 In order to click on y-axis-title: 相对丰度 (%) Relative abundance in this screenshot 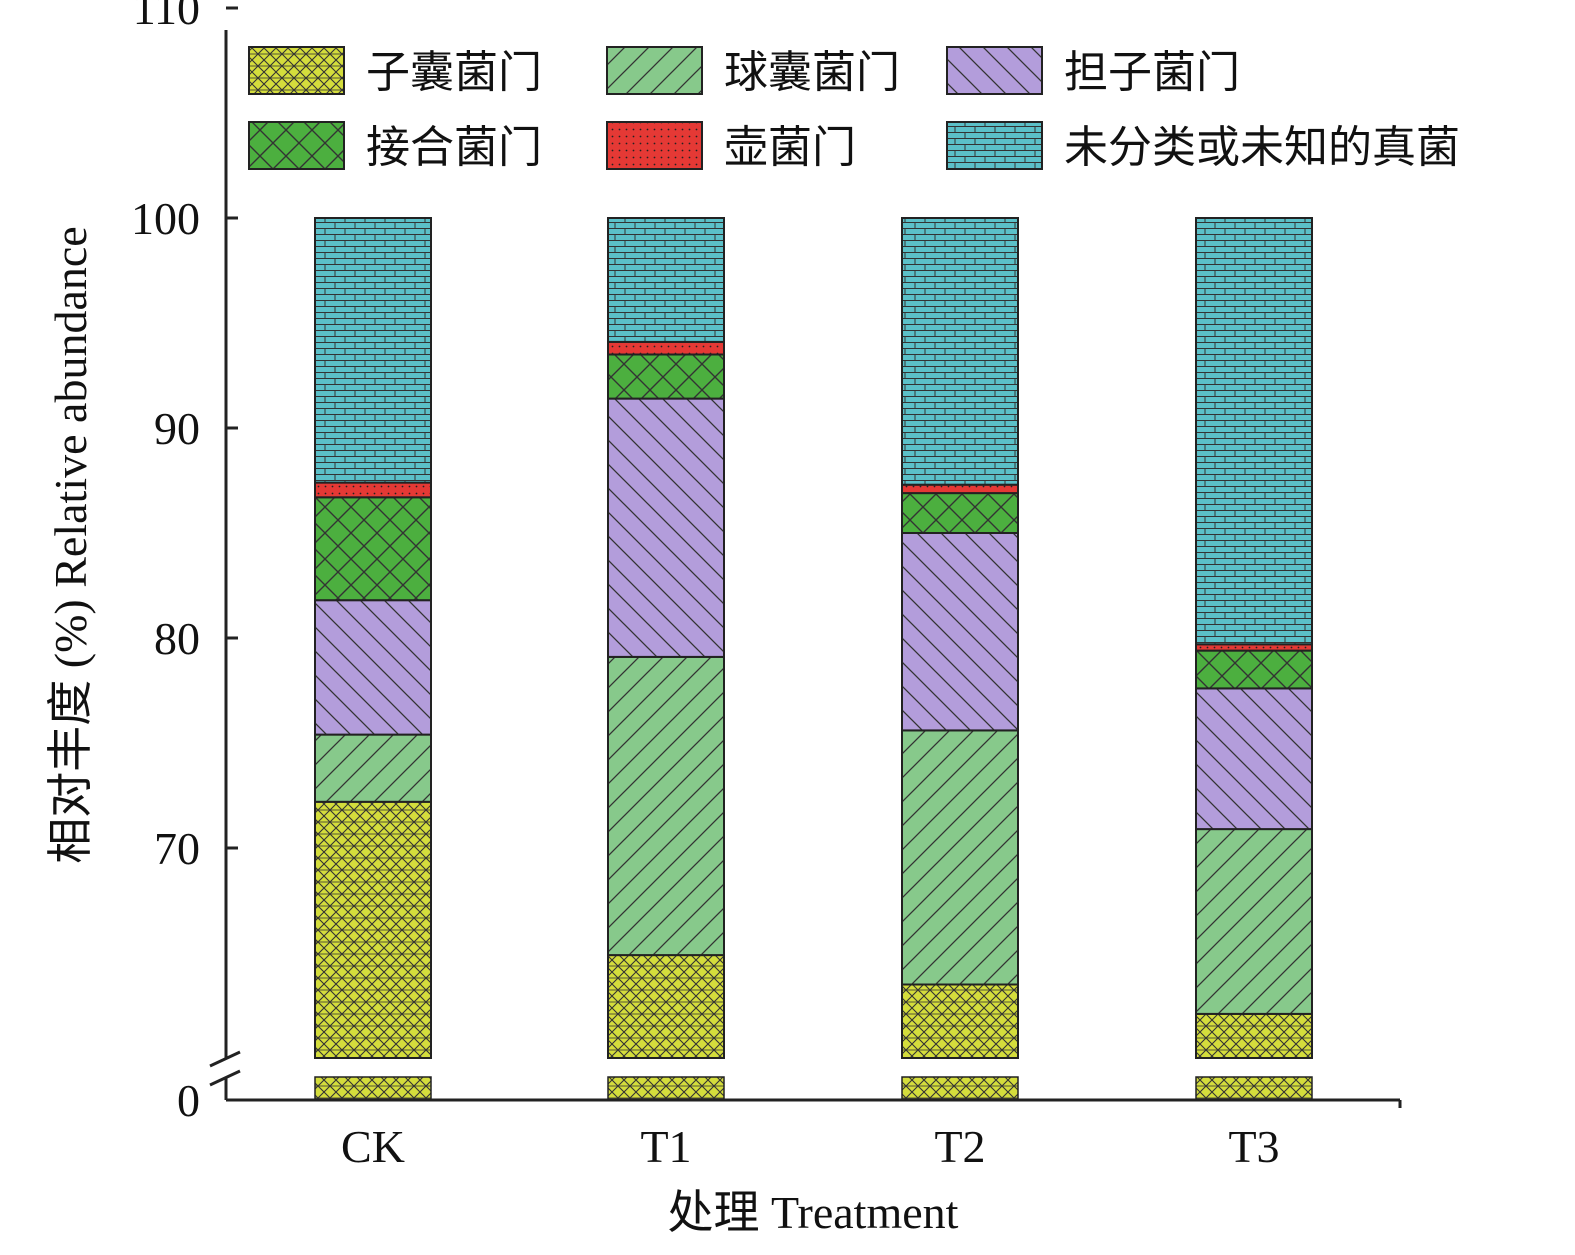, I will do `click(70, 544)`.